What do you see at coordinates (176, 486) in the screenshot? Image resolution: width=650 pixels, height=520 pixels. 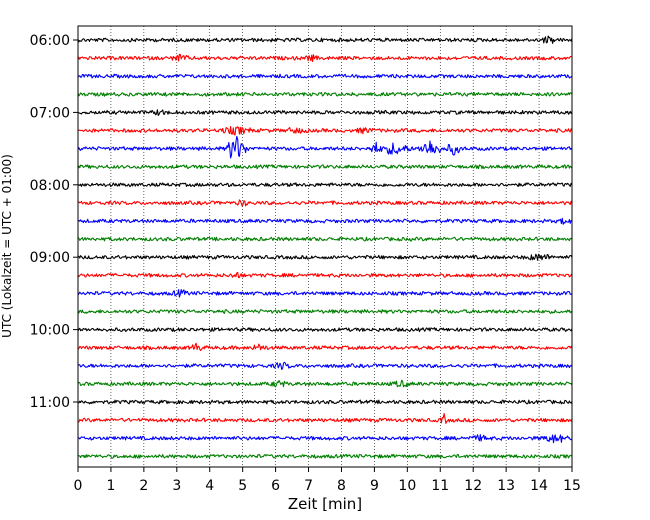 I see `x-tick-label: 3` at bounding box center [176, 486].